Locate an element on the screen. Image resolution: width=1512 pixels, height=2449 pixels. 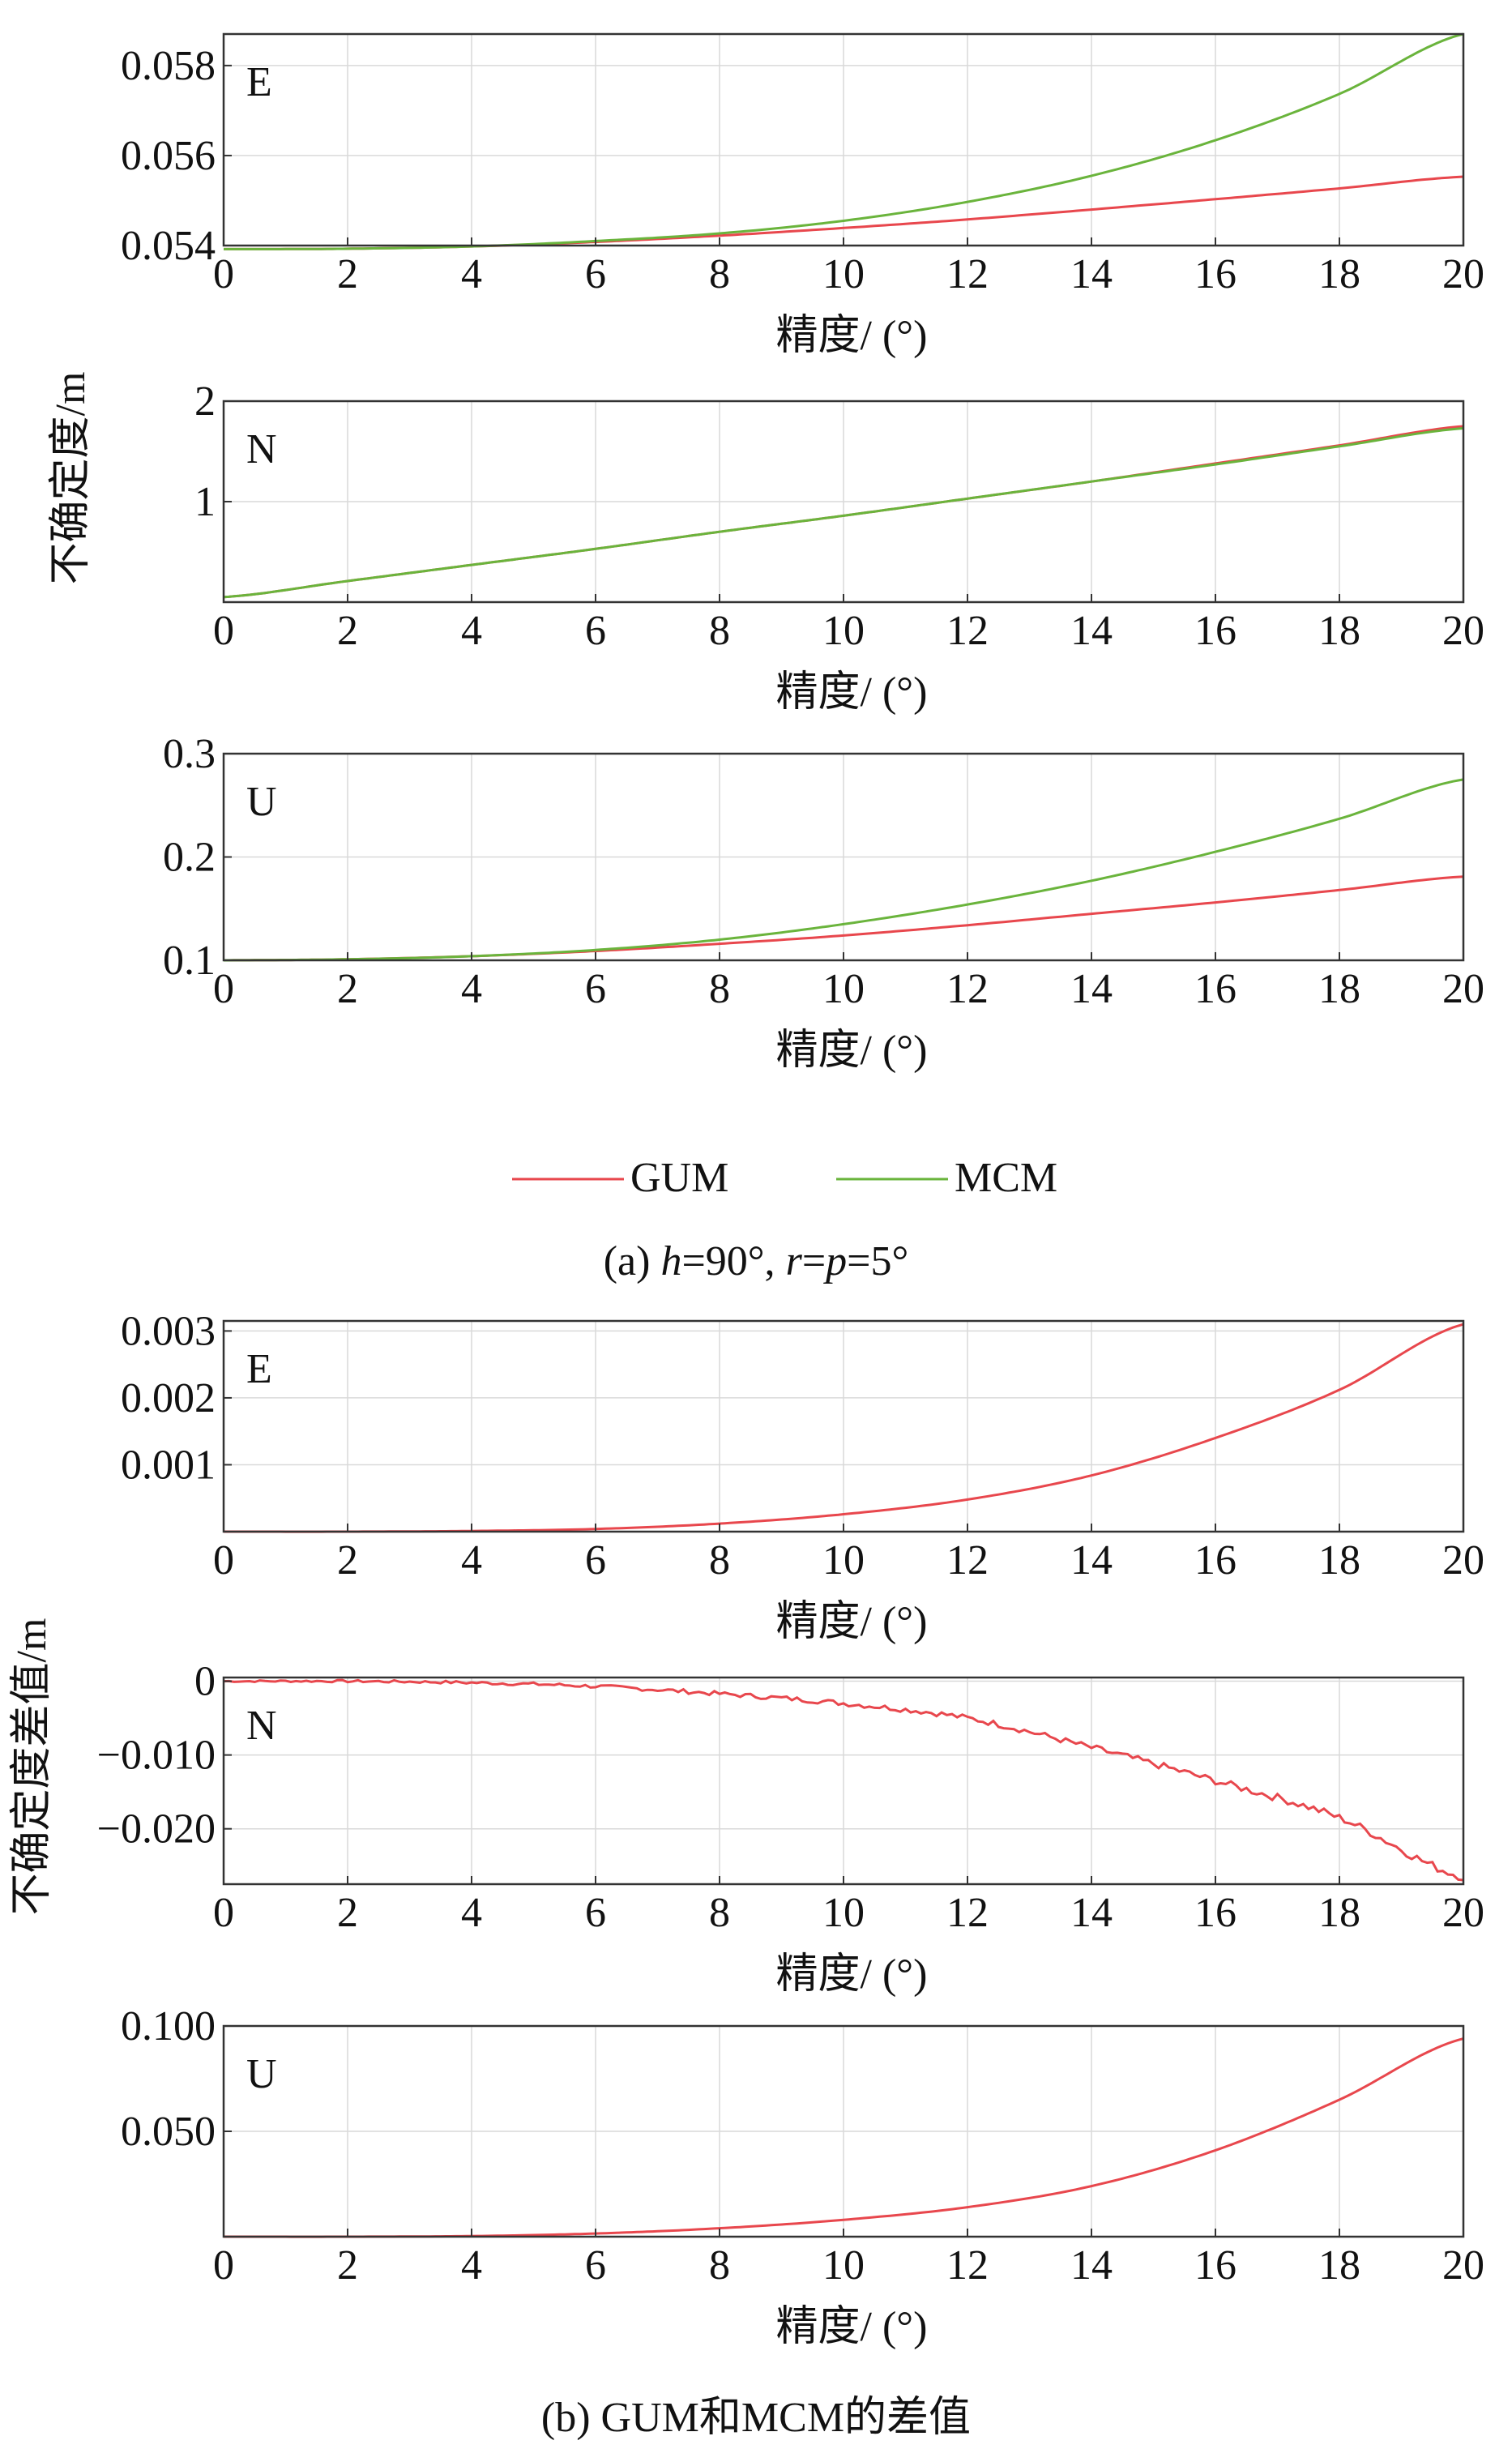
panel-a-U: 0 2 4 6 8 10 12 14 16 18 20 0.1 0.2 0.3 U 精度/ (°) is located at coordinates (823, 902).